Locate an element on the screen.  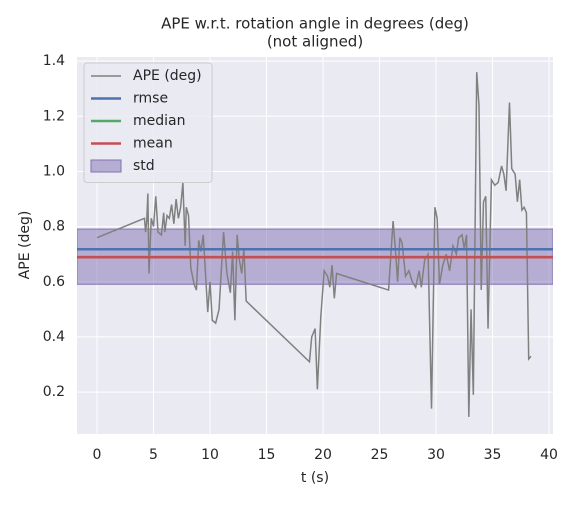
x-tick-label: 40 is located at coordinates (549, 455).